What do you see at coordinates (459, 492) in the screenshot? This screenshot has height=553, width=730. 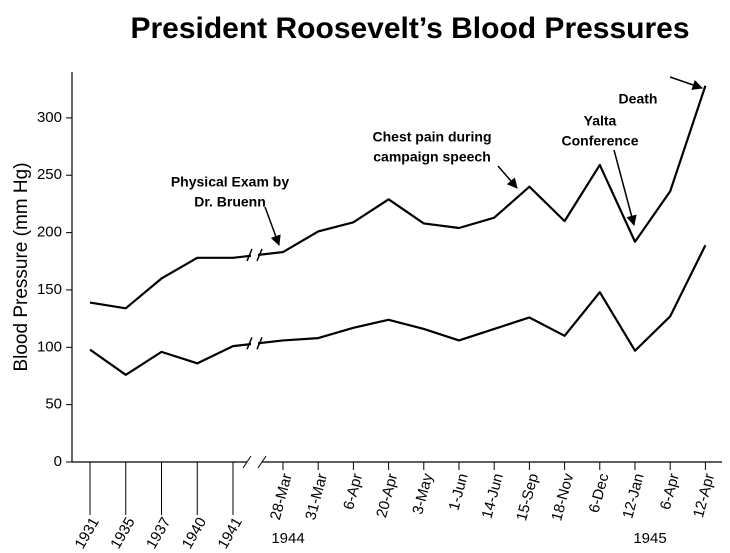 I see `x-tick-label: 1-Jun` at bounding box center [459, 492].